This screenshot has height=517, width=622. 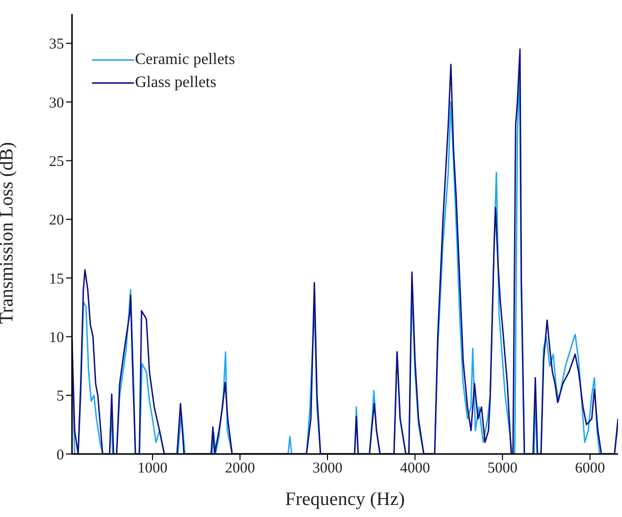 I want to click on y-tick-label: 0, so click(x=60, y=455).